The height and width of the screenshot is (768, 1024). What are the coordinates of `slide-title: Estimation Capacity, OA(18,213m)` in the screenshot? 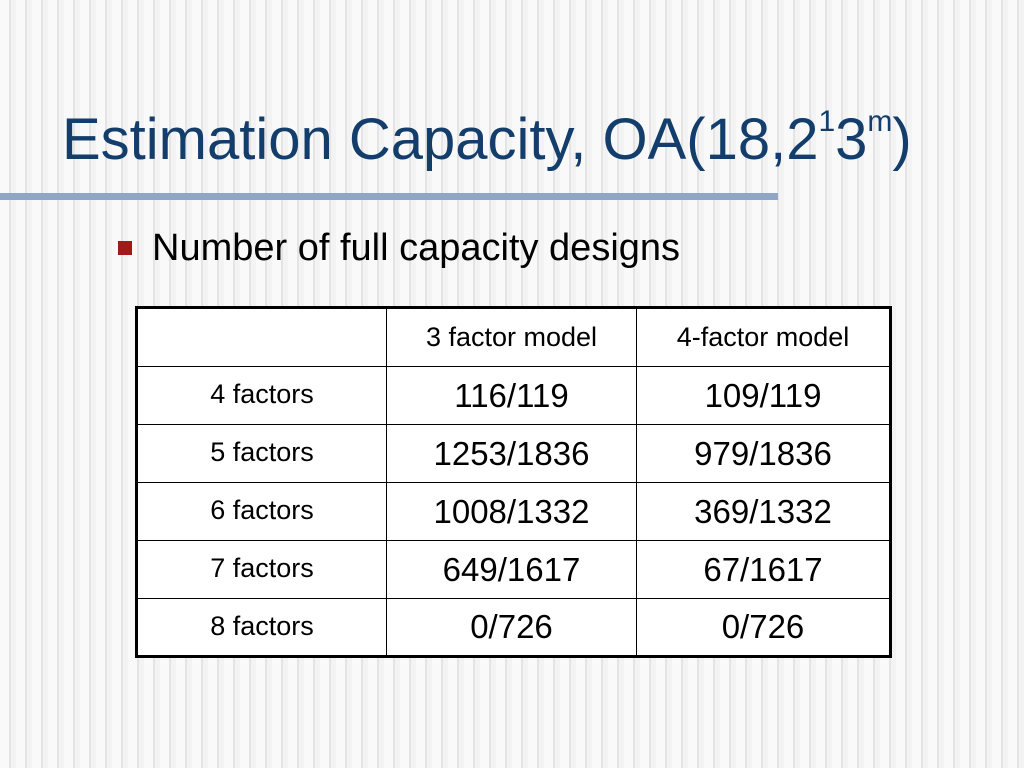 It's located at (487, 140).